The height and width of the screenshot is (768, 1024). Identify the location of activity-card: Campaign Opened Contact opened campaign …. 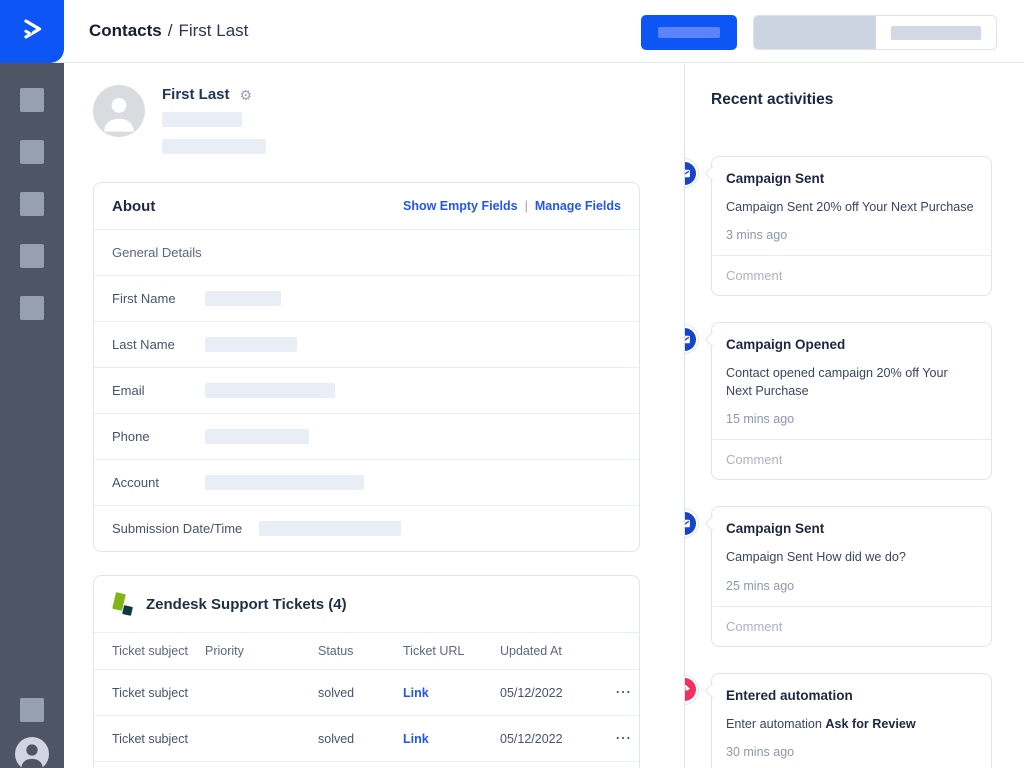
(848, 401).